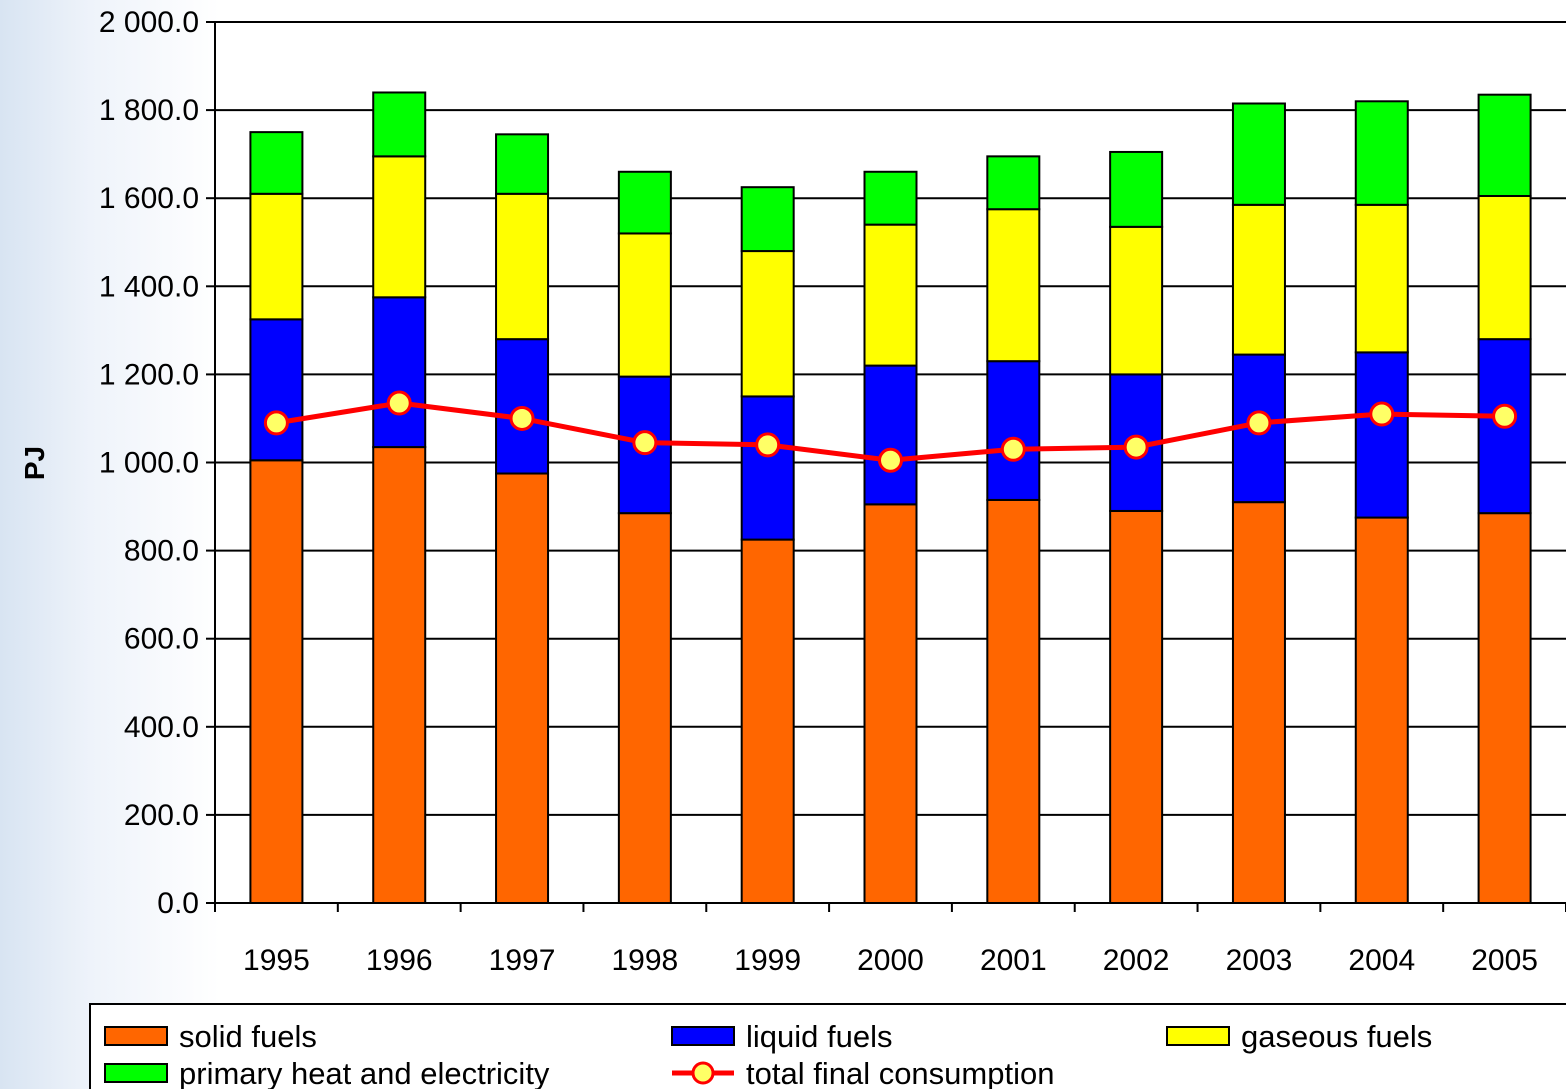 The image size is (1566, 1089). I want to click on legend-label: liquid fuels, so click(819, 1036).